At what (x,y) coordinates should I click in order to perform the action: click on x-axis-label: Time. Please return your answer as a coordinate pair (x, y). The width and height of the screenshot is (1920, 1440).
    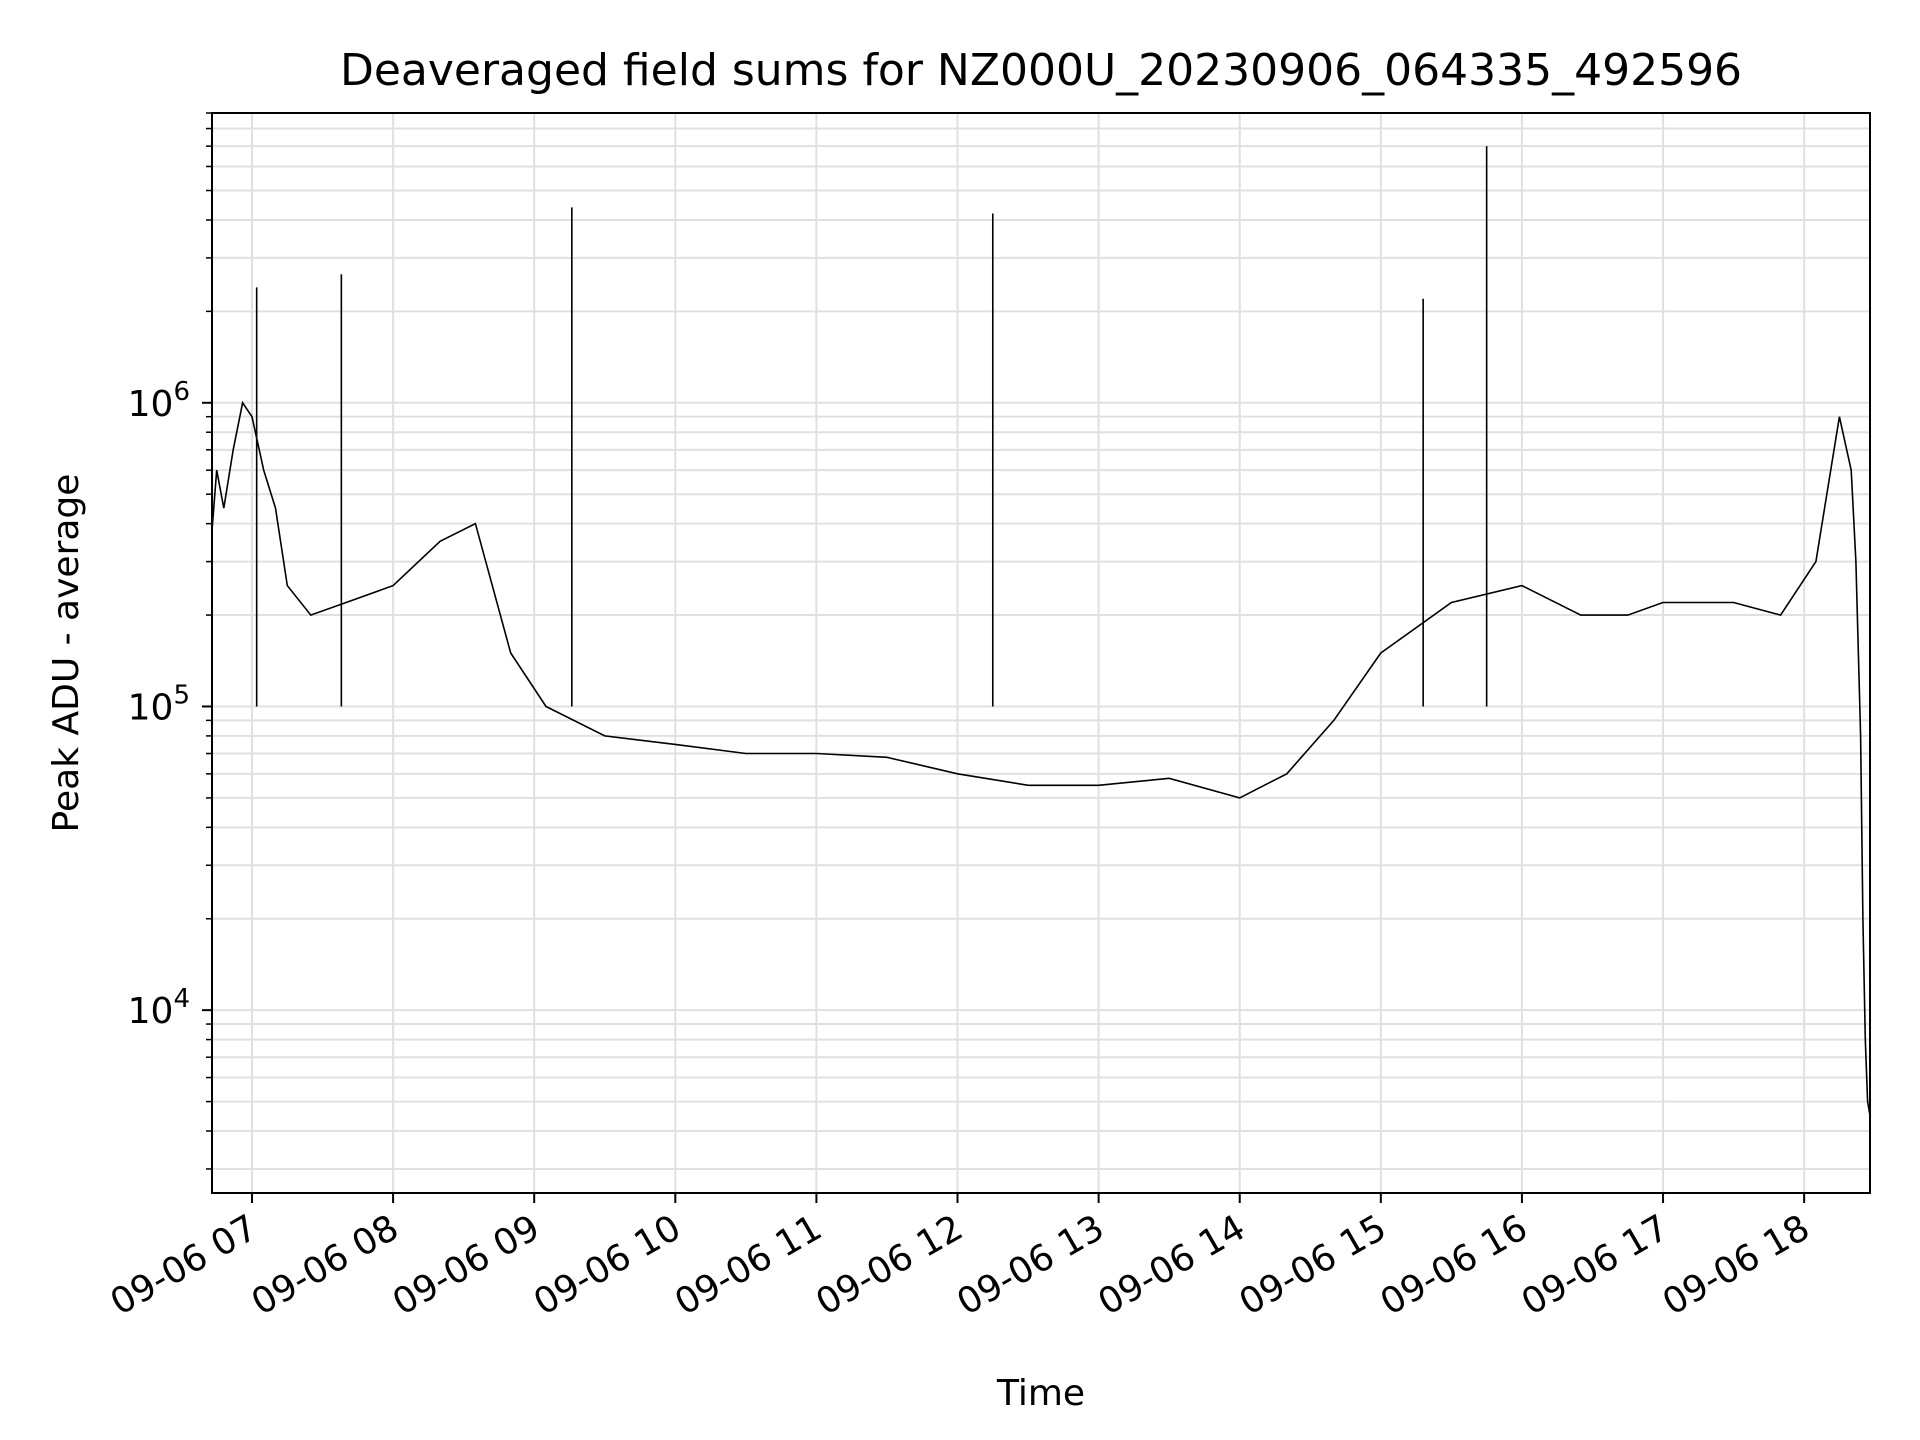
    Looking at the image, I should click on (1040, 1393).